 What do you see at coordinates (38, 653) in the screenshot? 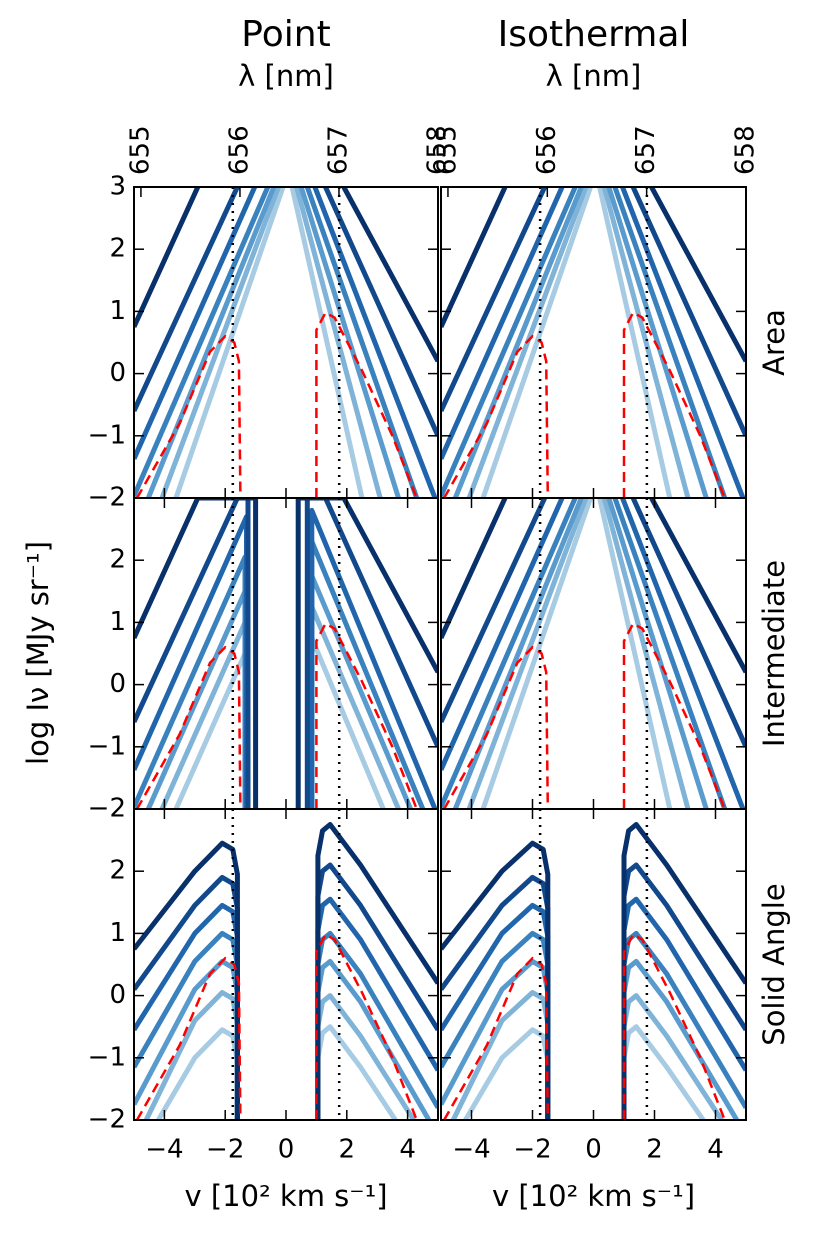
I see `y-axis-label: log Iν [MJy sr⁻¹]` at bounding box center [38, 653].